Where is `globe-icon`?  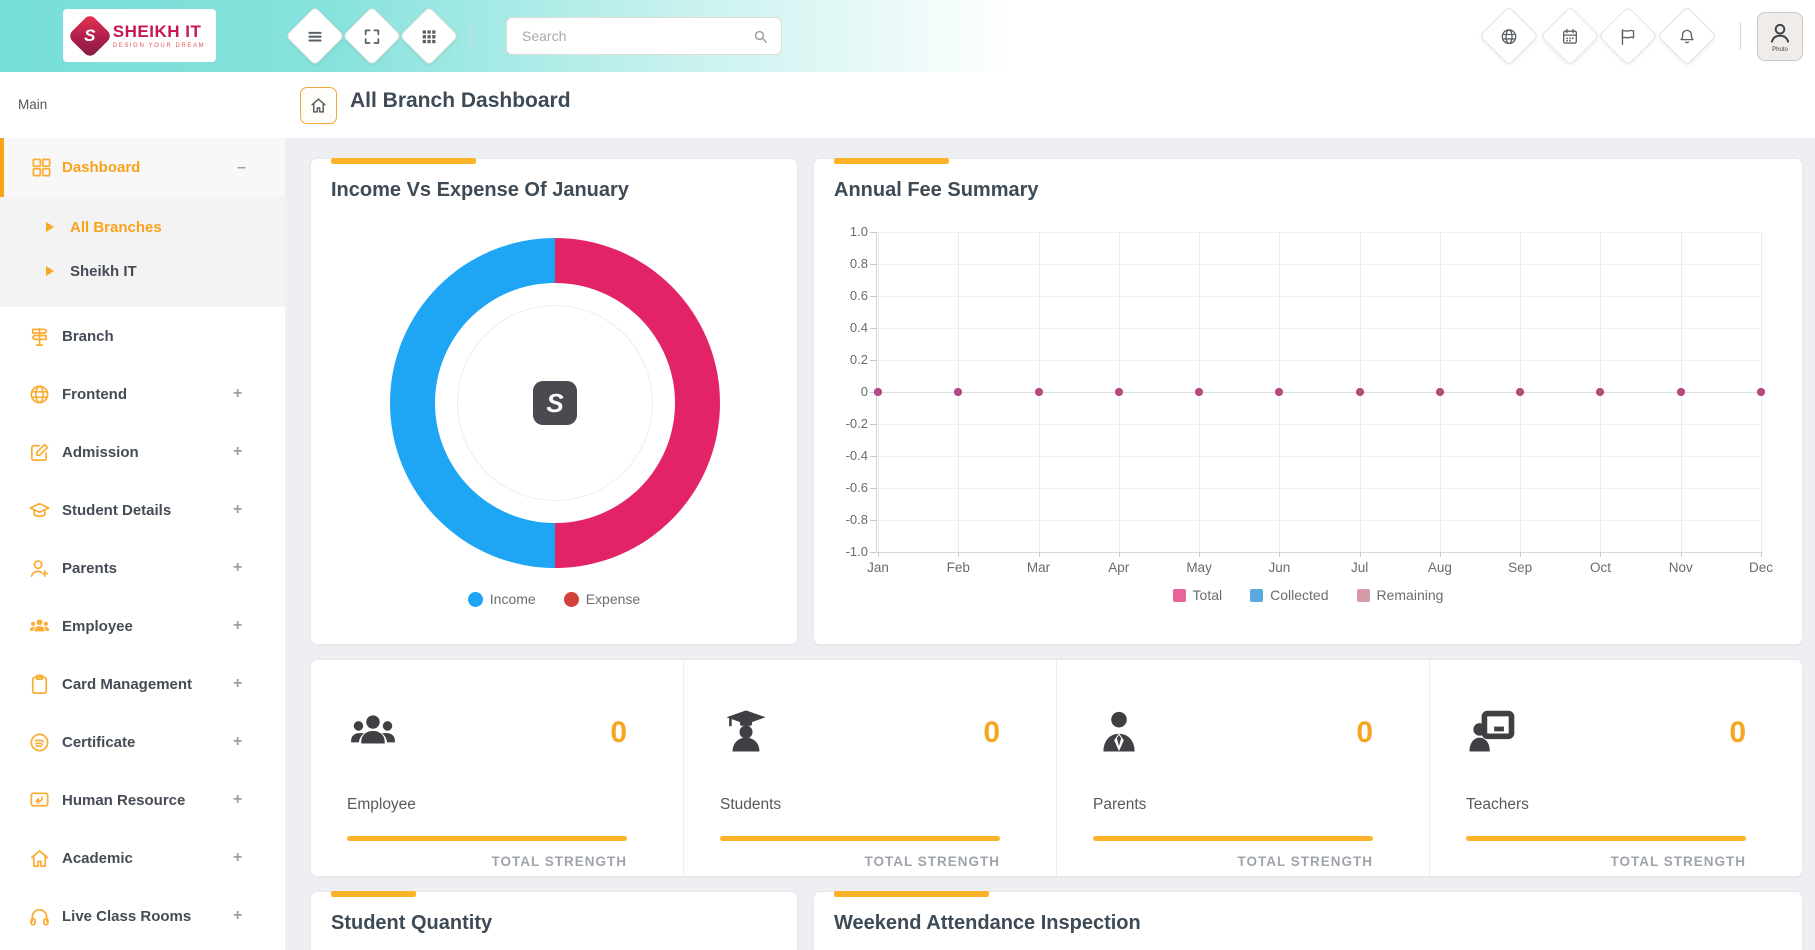 globe-icon is located at coordinates (39, 394).